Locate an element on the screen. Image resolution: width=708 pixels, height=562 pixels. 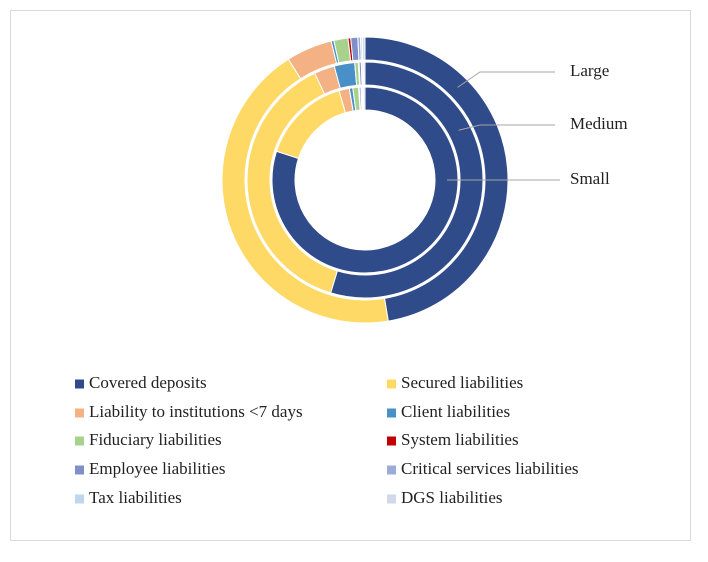
ring-label: Large is located at coordinates (589, 70).